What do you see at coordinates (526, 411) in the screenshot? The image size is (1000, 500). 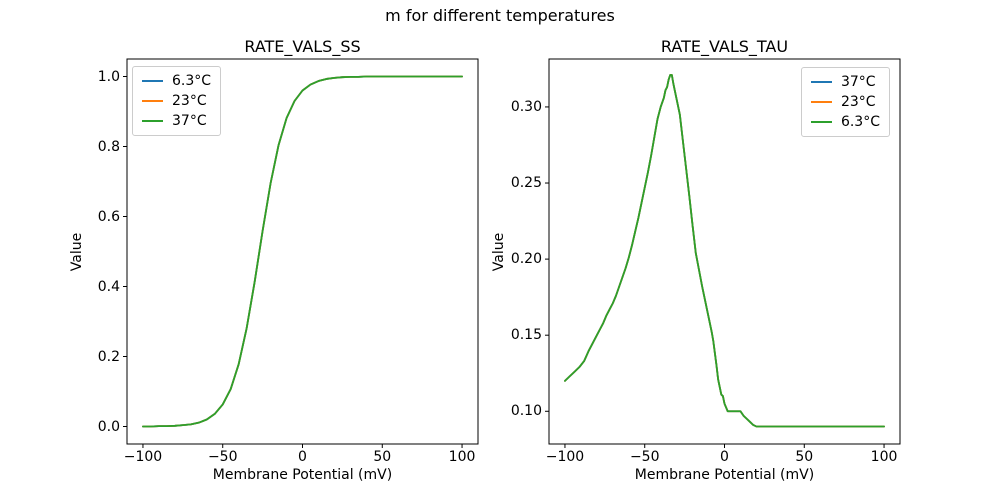 I see `y-tick-label: 0.10` at bounding box center [526, 411].